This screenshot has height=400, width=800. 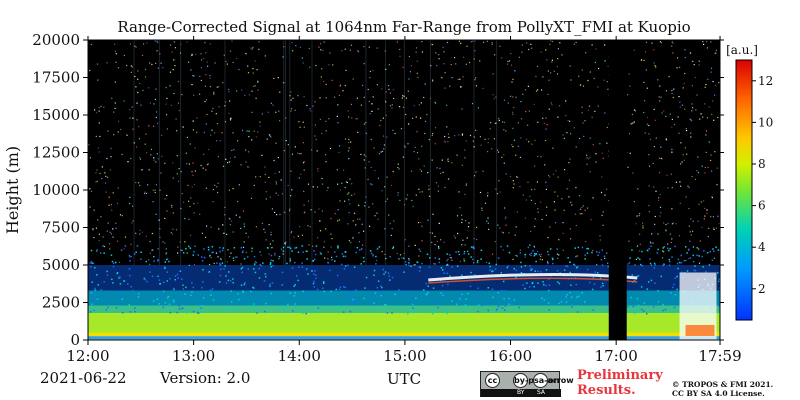 What do you see at coordinates (742, 50) in the screenshot?
I see `colorbar-unit-label: [a.u.]` at bounding box center [742, 50].